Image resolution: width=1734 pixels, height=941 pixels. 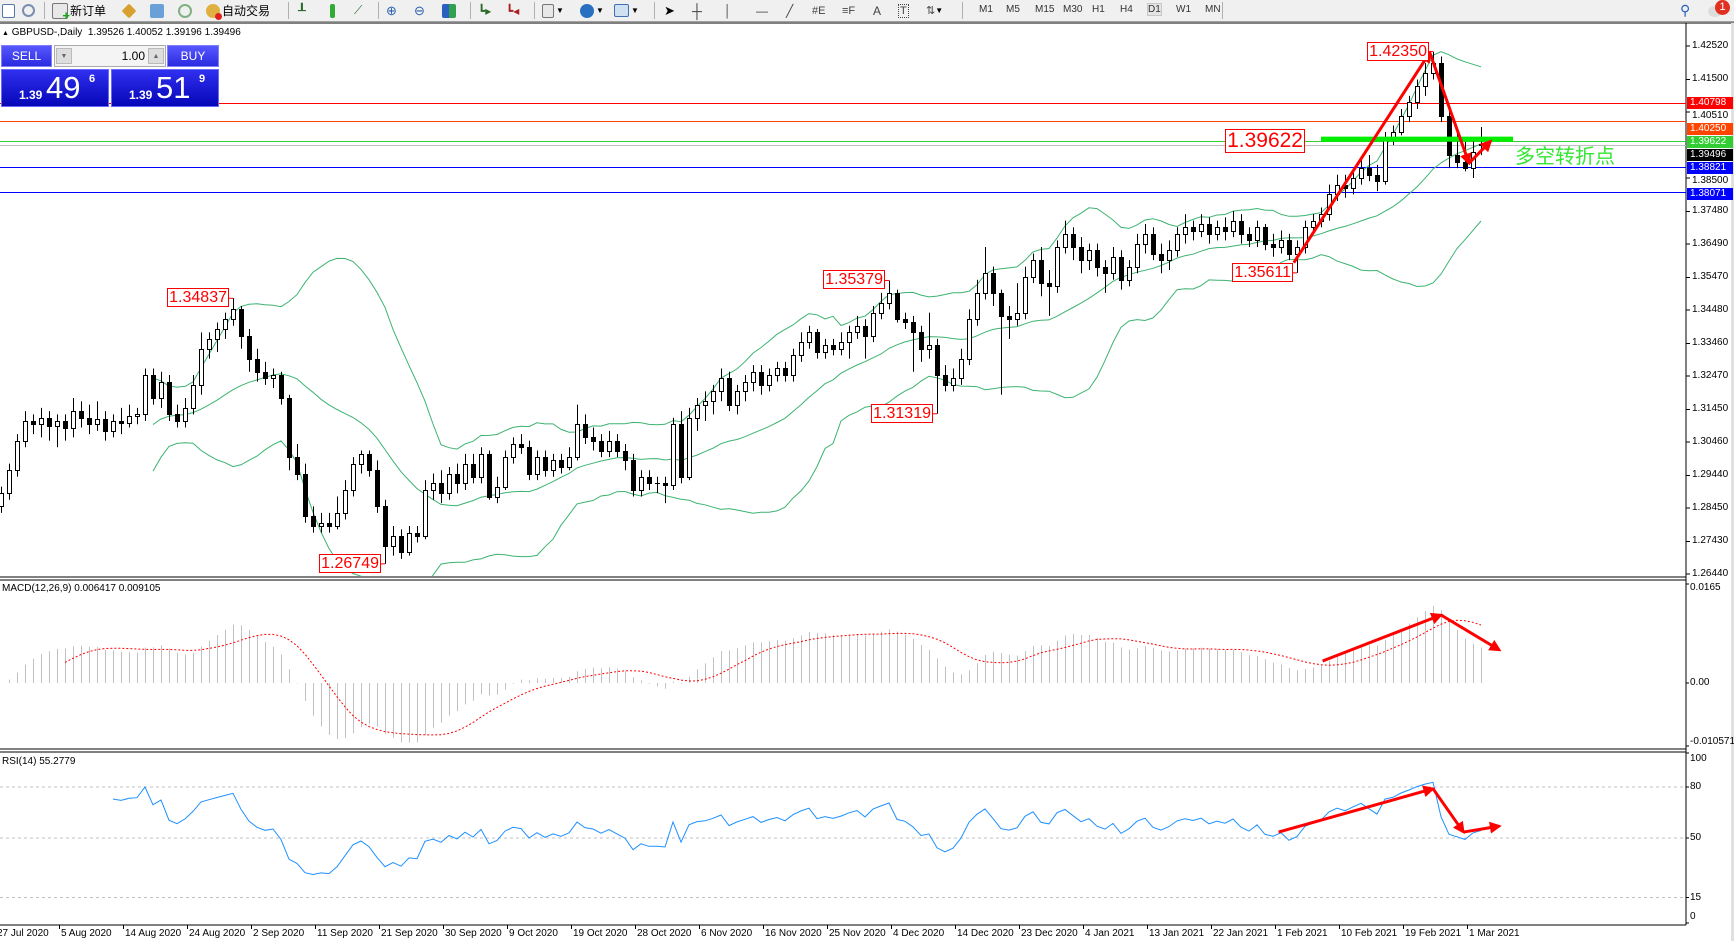 What do you see at coordinates (1213, 9) in the screenshot?
I see `timeframe-mn: MN` at bounding box center [1213, 9].